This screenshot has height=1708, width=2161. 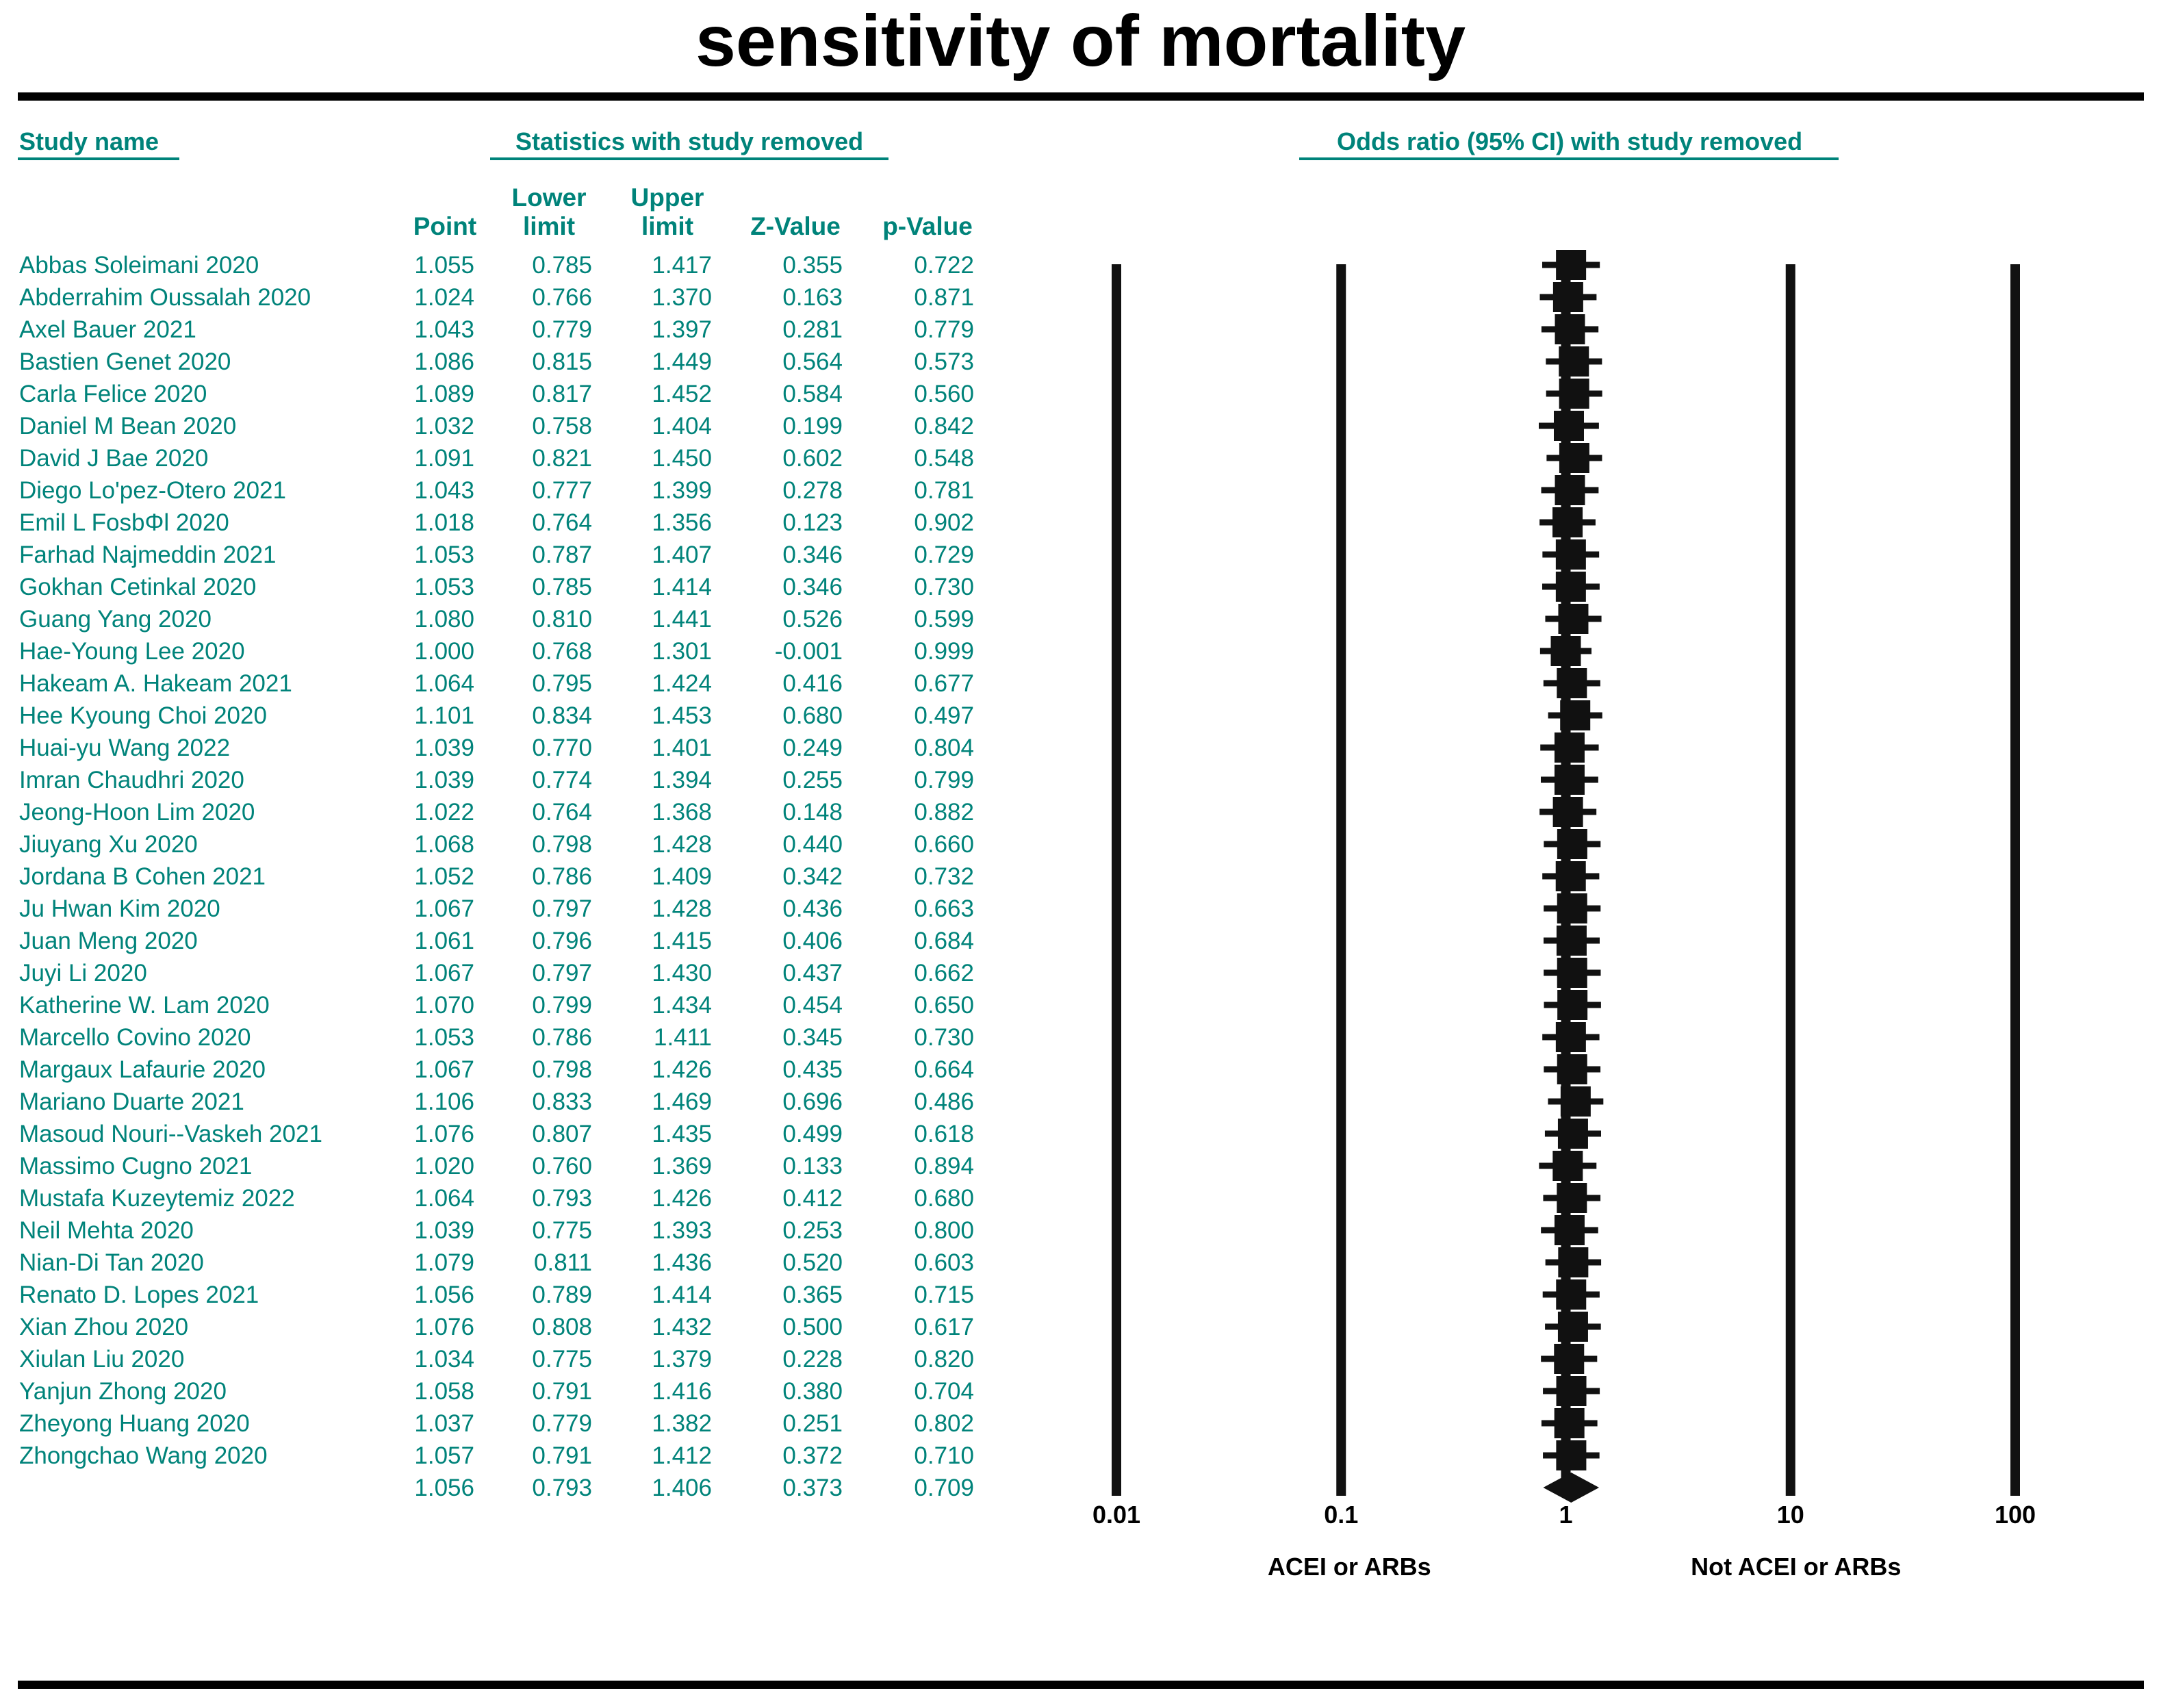 I want to click on column-lower-2: limit, so click(x=549, y=226).